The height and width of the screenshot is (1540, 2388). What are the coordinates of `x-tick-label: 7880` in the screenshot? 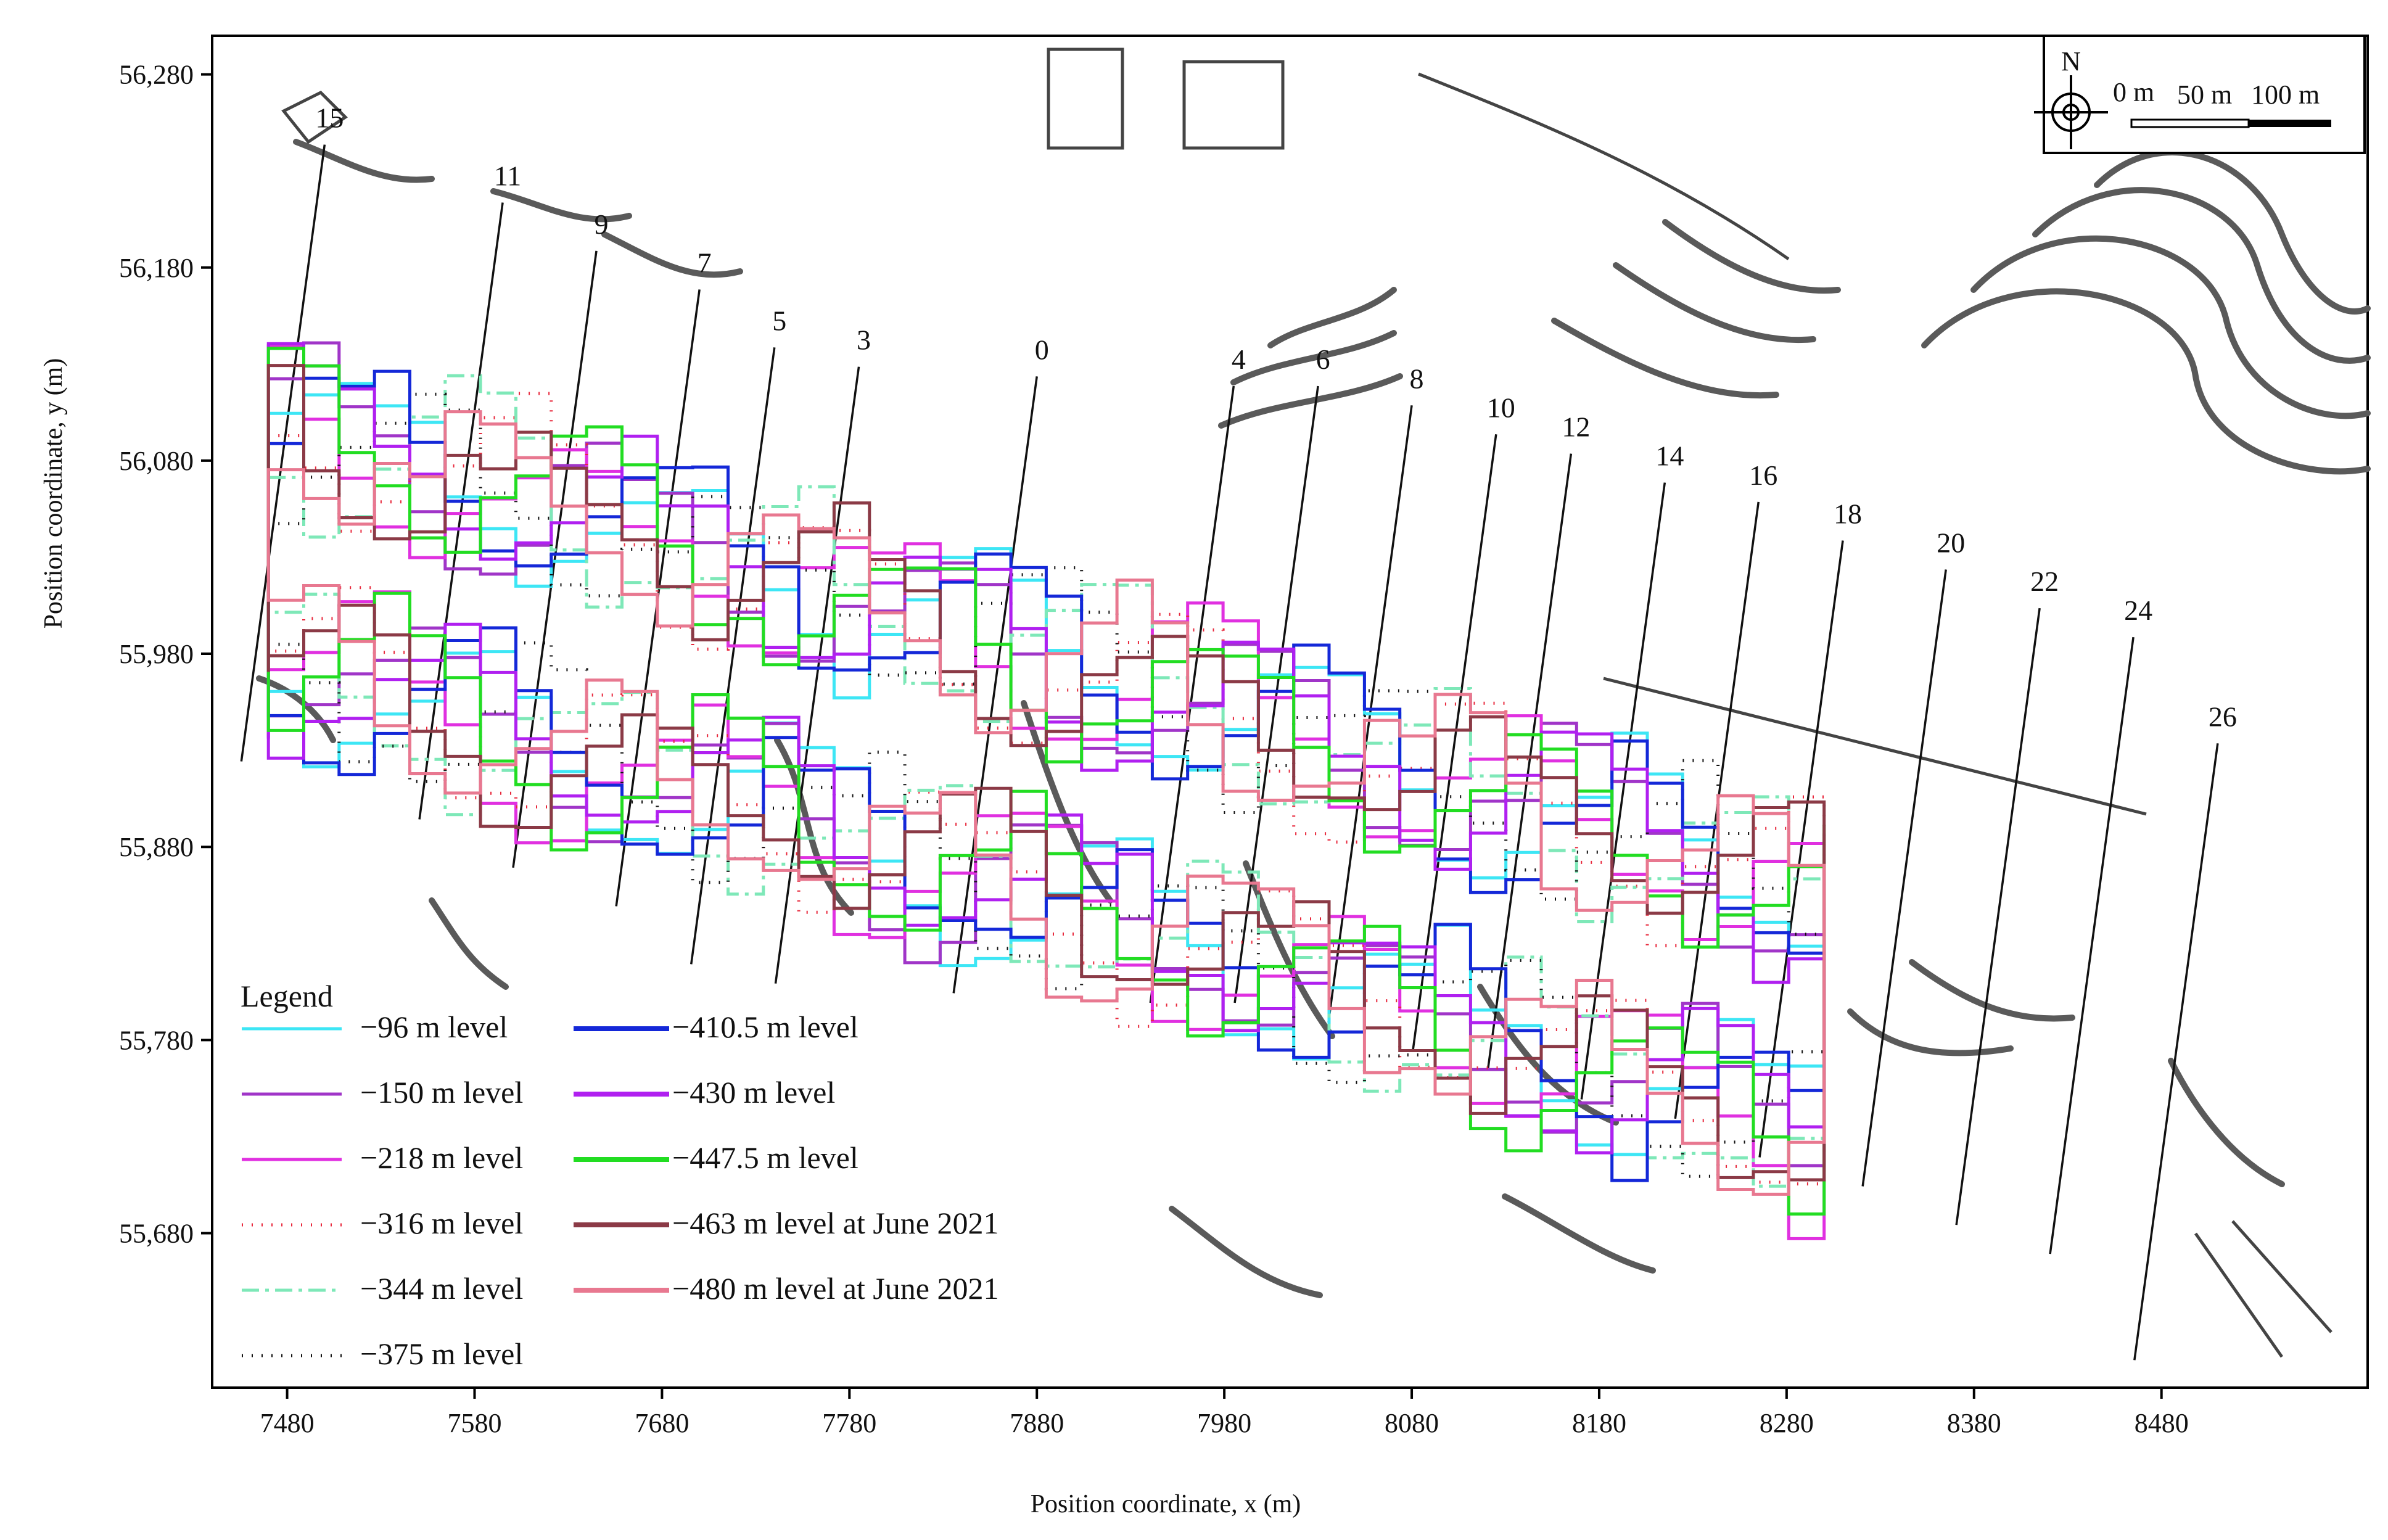 It's located at (1037, 1423).